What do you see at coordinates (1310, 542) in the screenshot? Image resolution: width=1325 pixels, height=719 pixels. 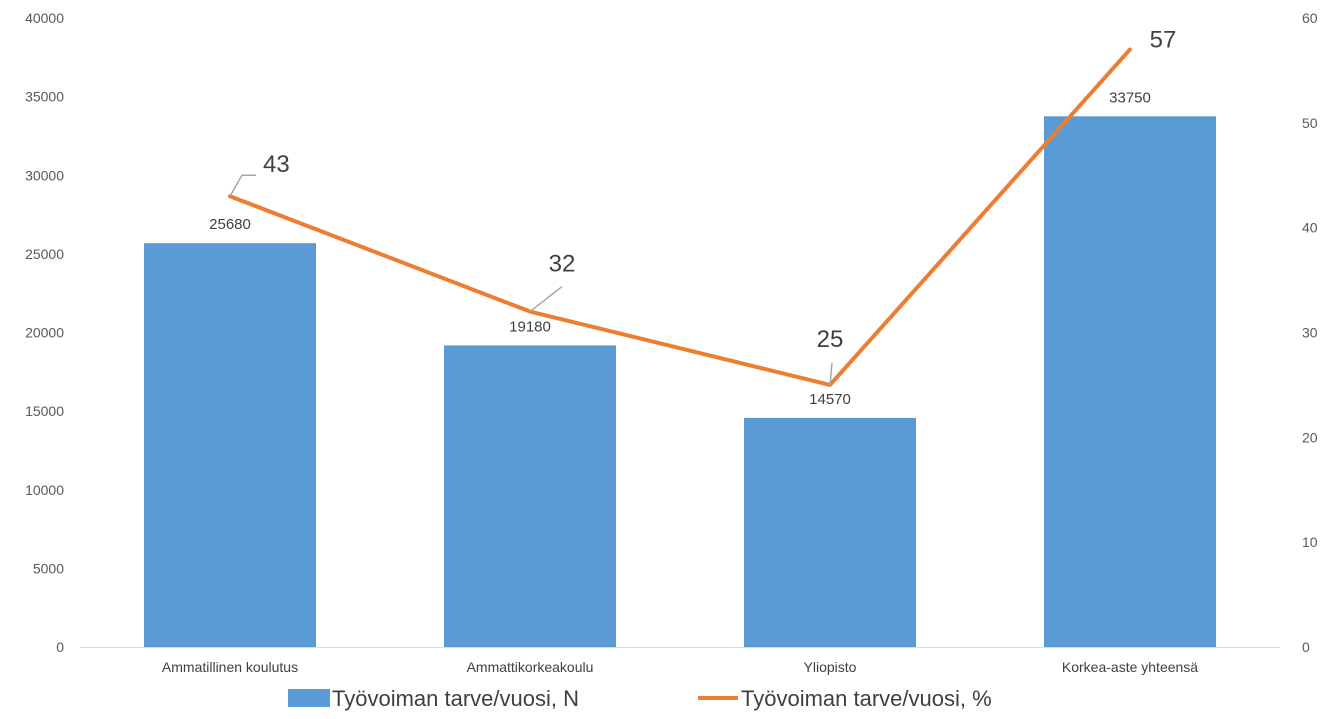 I see `y-right-tick-label: 10` at bounding box center [1310, 542].